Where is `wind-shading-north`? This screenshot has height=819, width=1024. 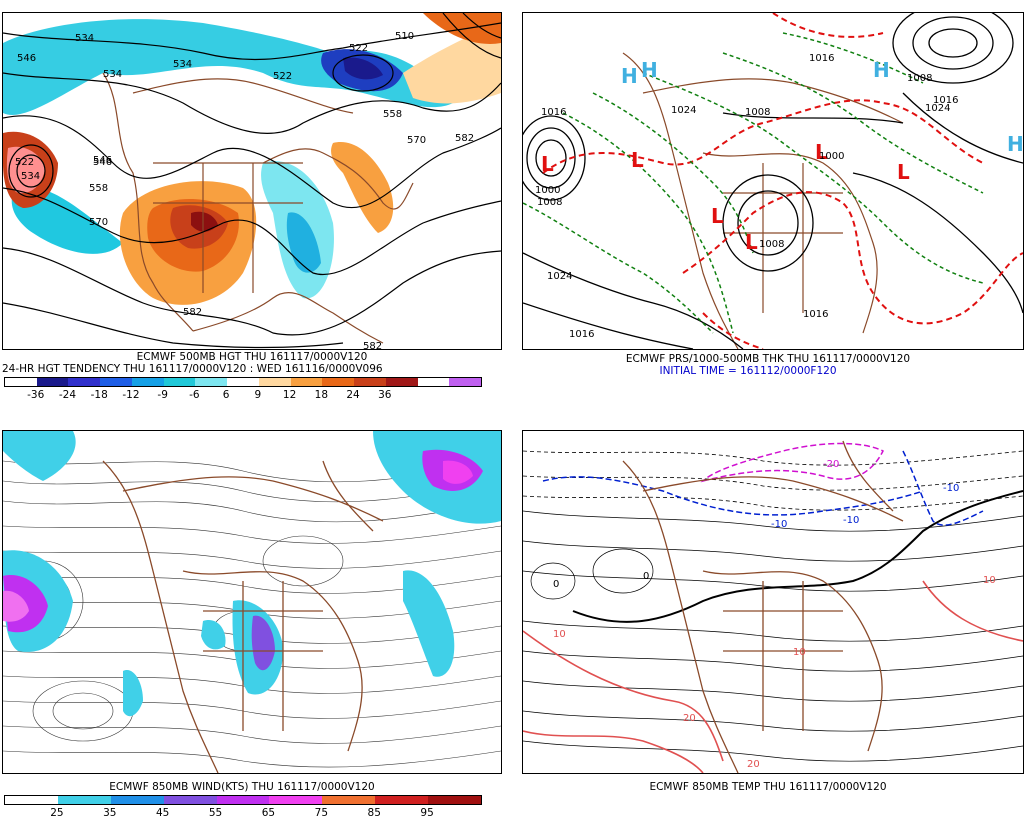
wind-shading-north is located at coordinates (39, 456).